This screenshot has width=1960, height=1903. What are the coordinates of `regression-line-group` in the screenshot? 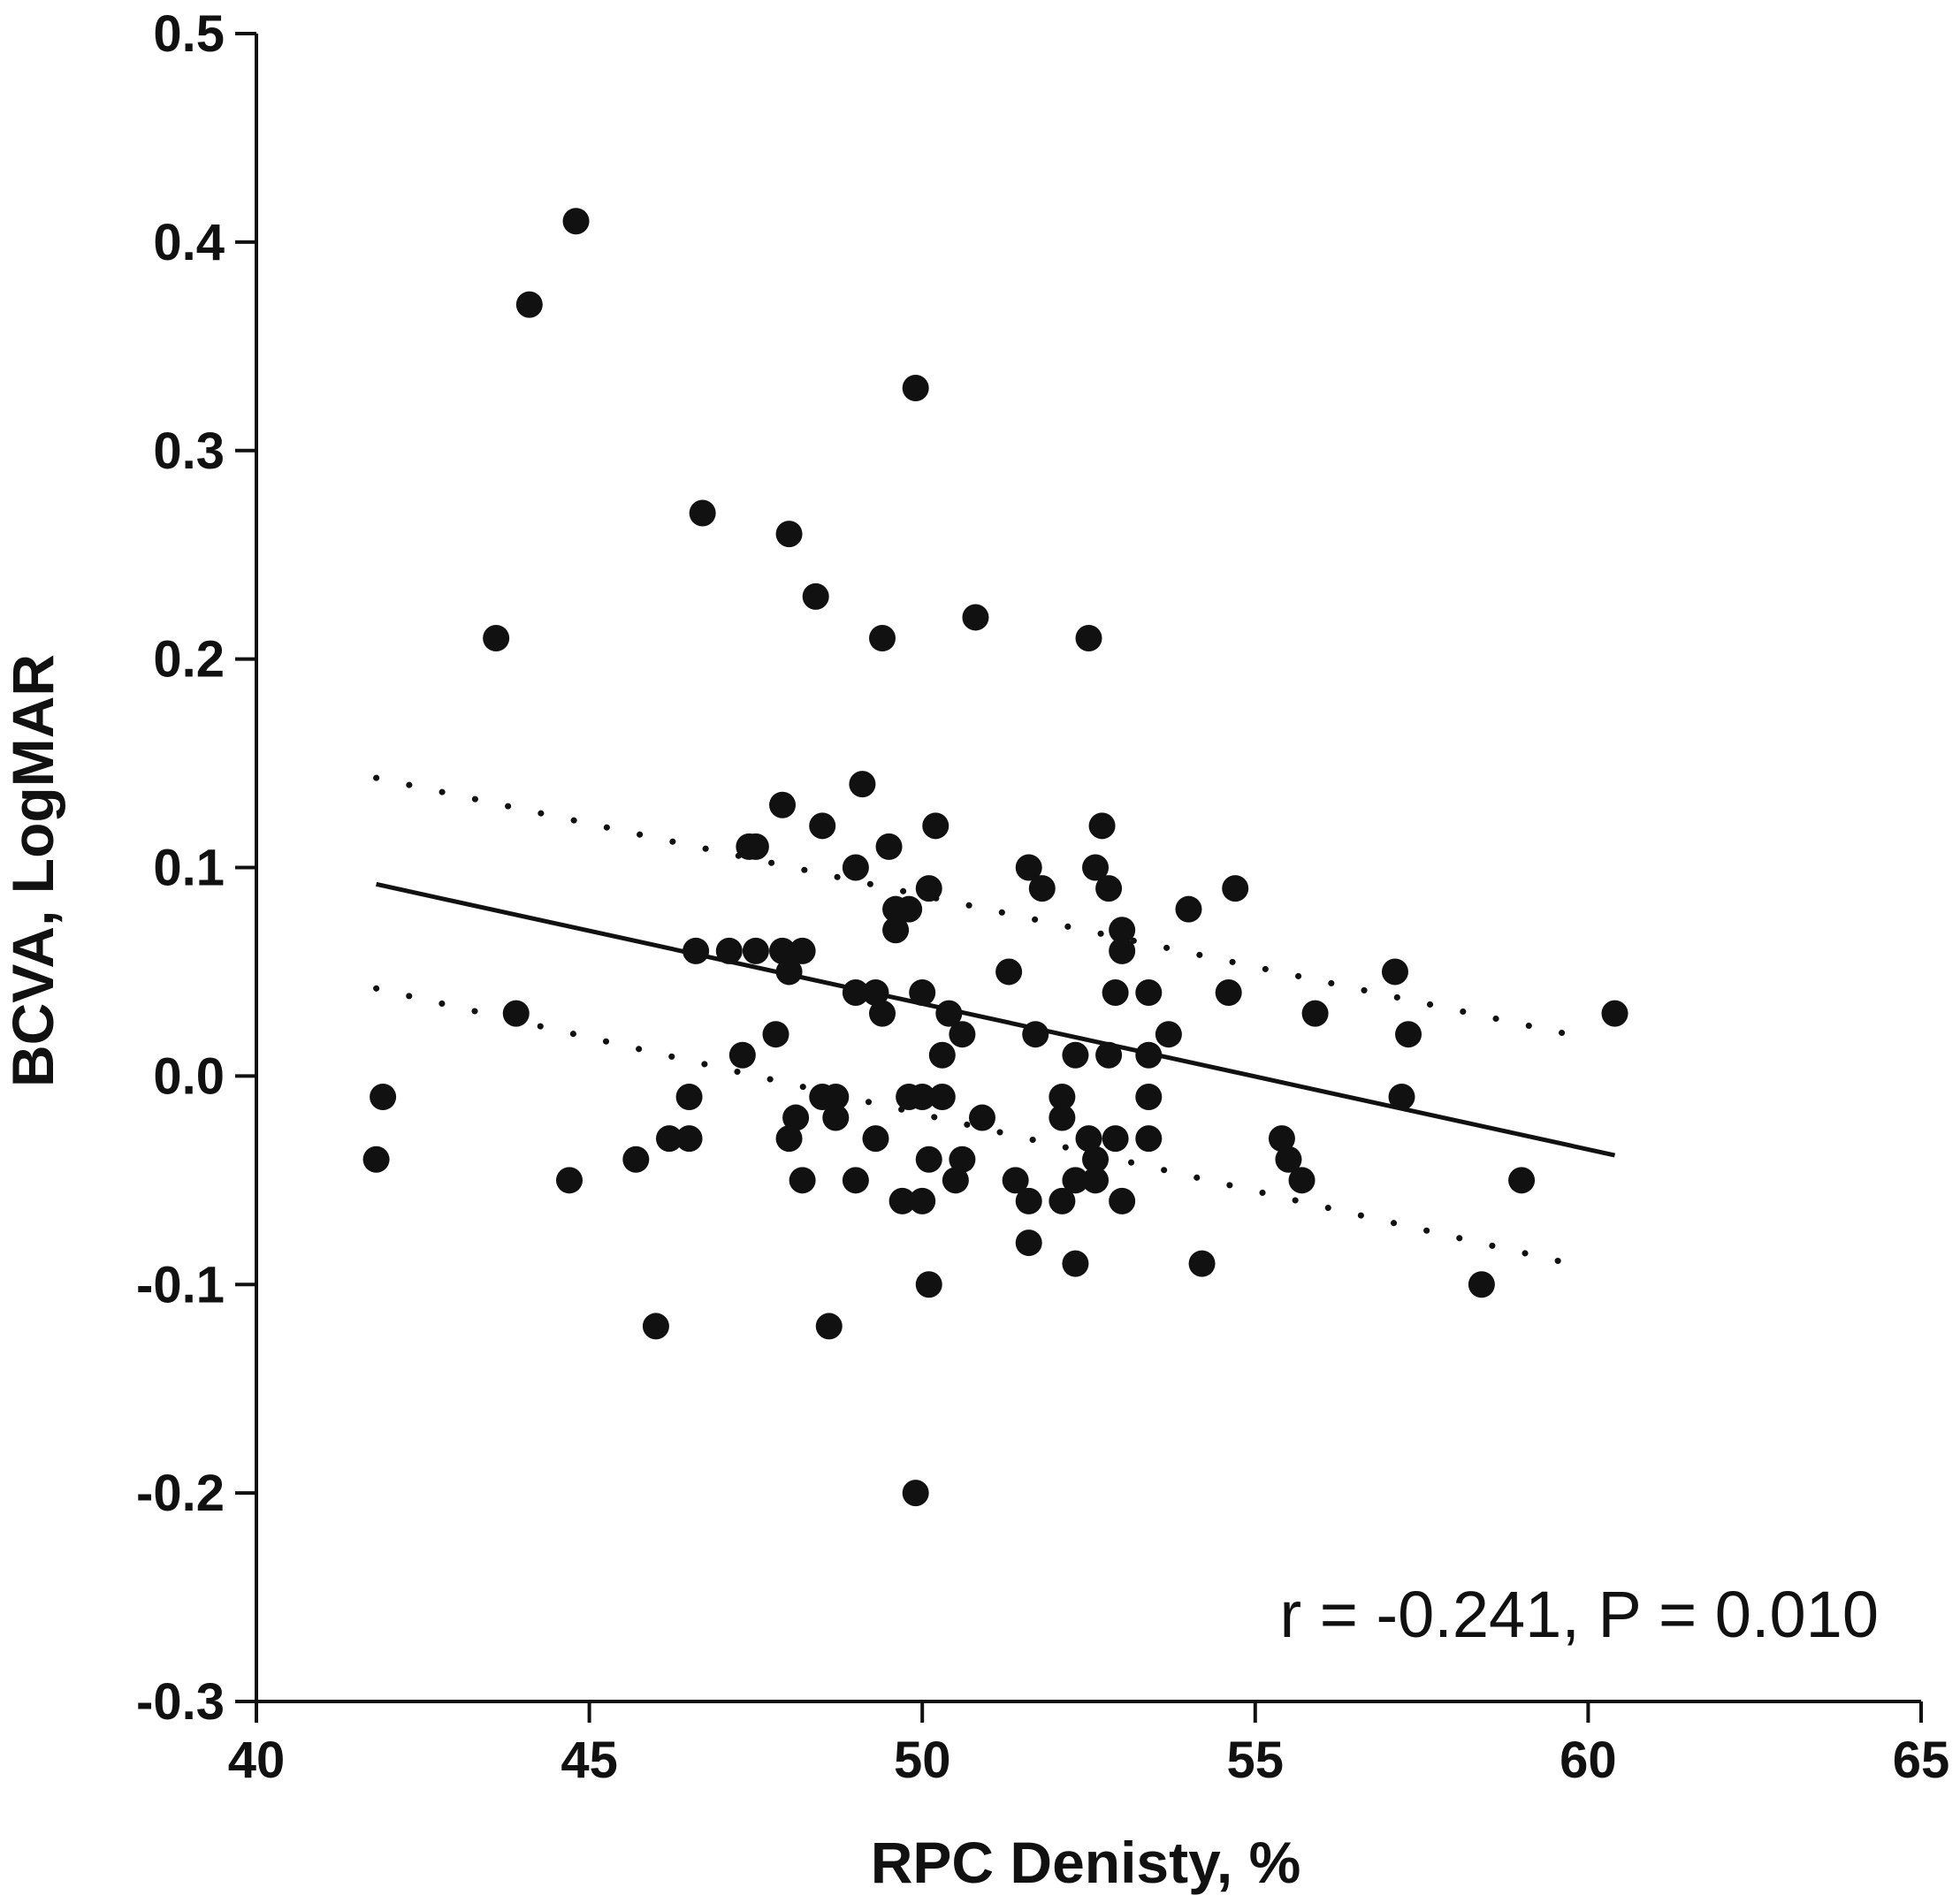 It's located at (996, 1020).